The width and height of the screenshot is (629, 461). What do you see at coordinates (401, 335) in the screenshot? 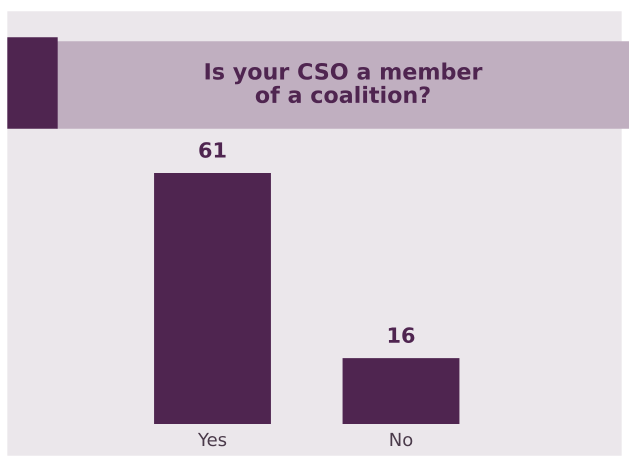
I see `data-label: 16` at bounding box center [401, 335].